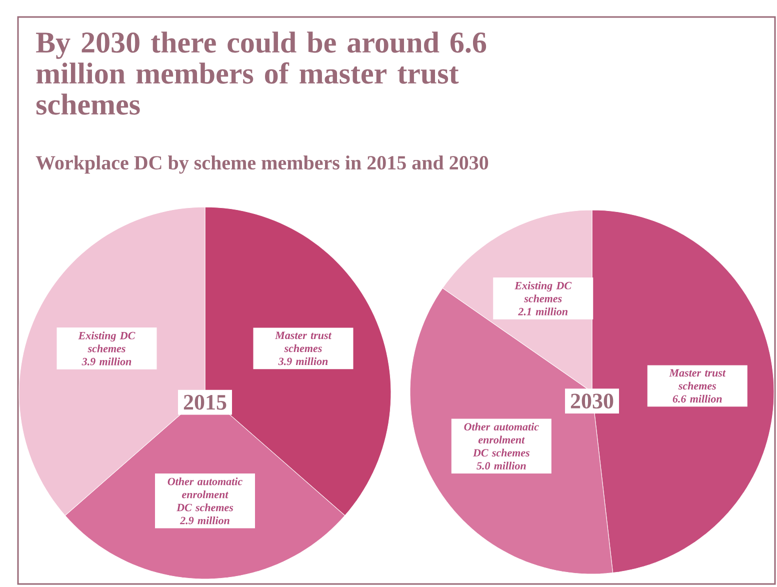 This screenshot has width=777, height=587. What do you see at coordinates (262, 164) in the screenshot?
I see `chart-subtitle: Workplace DC by scheme members in 2015 and 2030` at bounding box center [262, 164].